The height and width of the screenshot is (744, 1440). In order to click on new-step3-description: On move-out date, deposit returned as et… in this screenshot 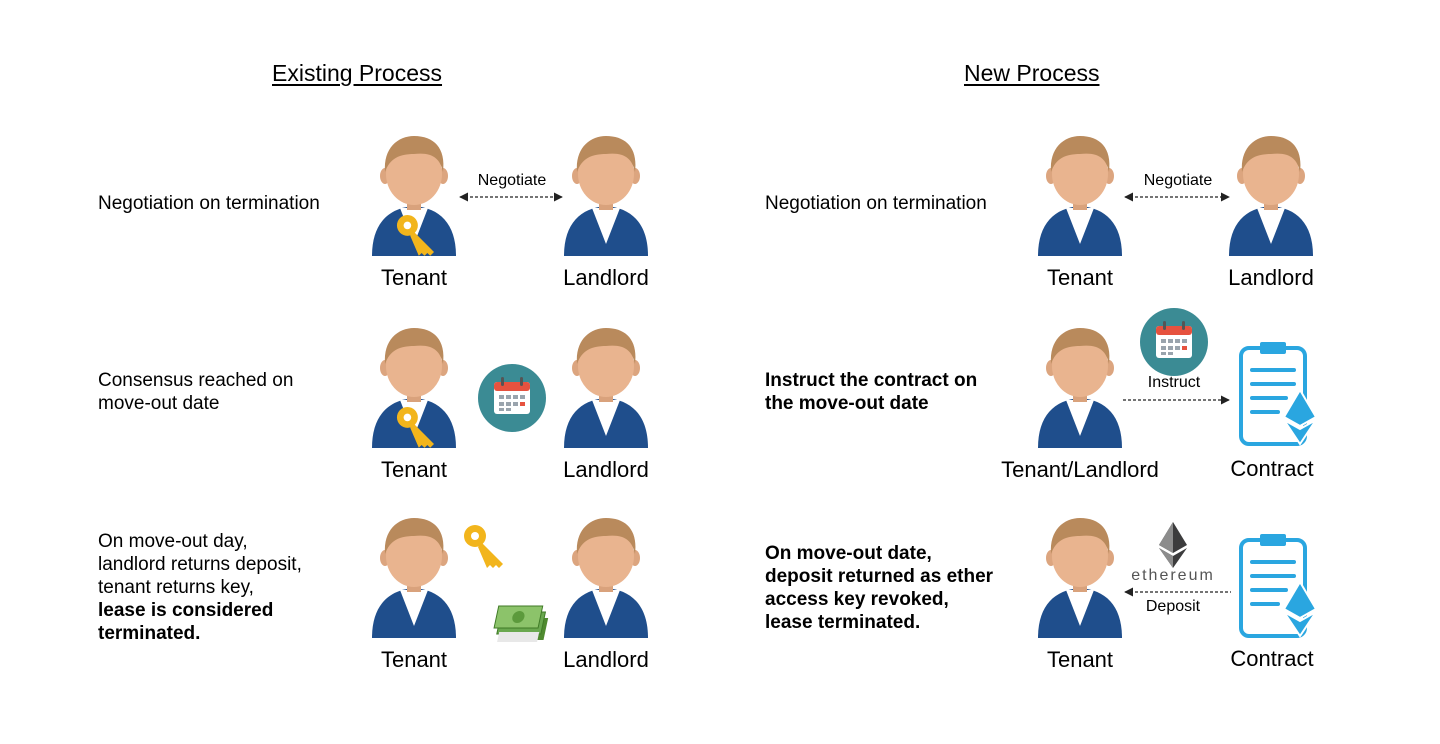, I will do `click(879, 588)`.